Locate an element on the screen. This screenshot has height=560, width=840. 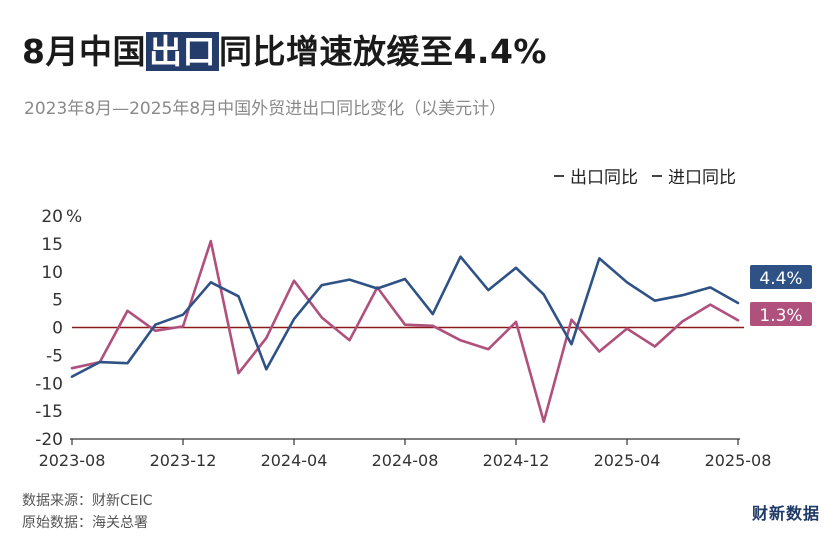
brand-logo: 财新数据 is located at coordinates (785, 513).